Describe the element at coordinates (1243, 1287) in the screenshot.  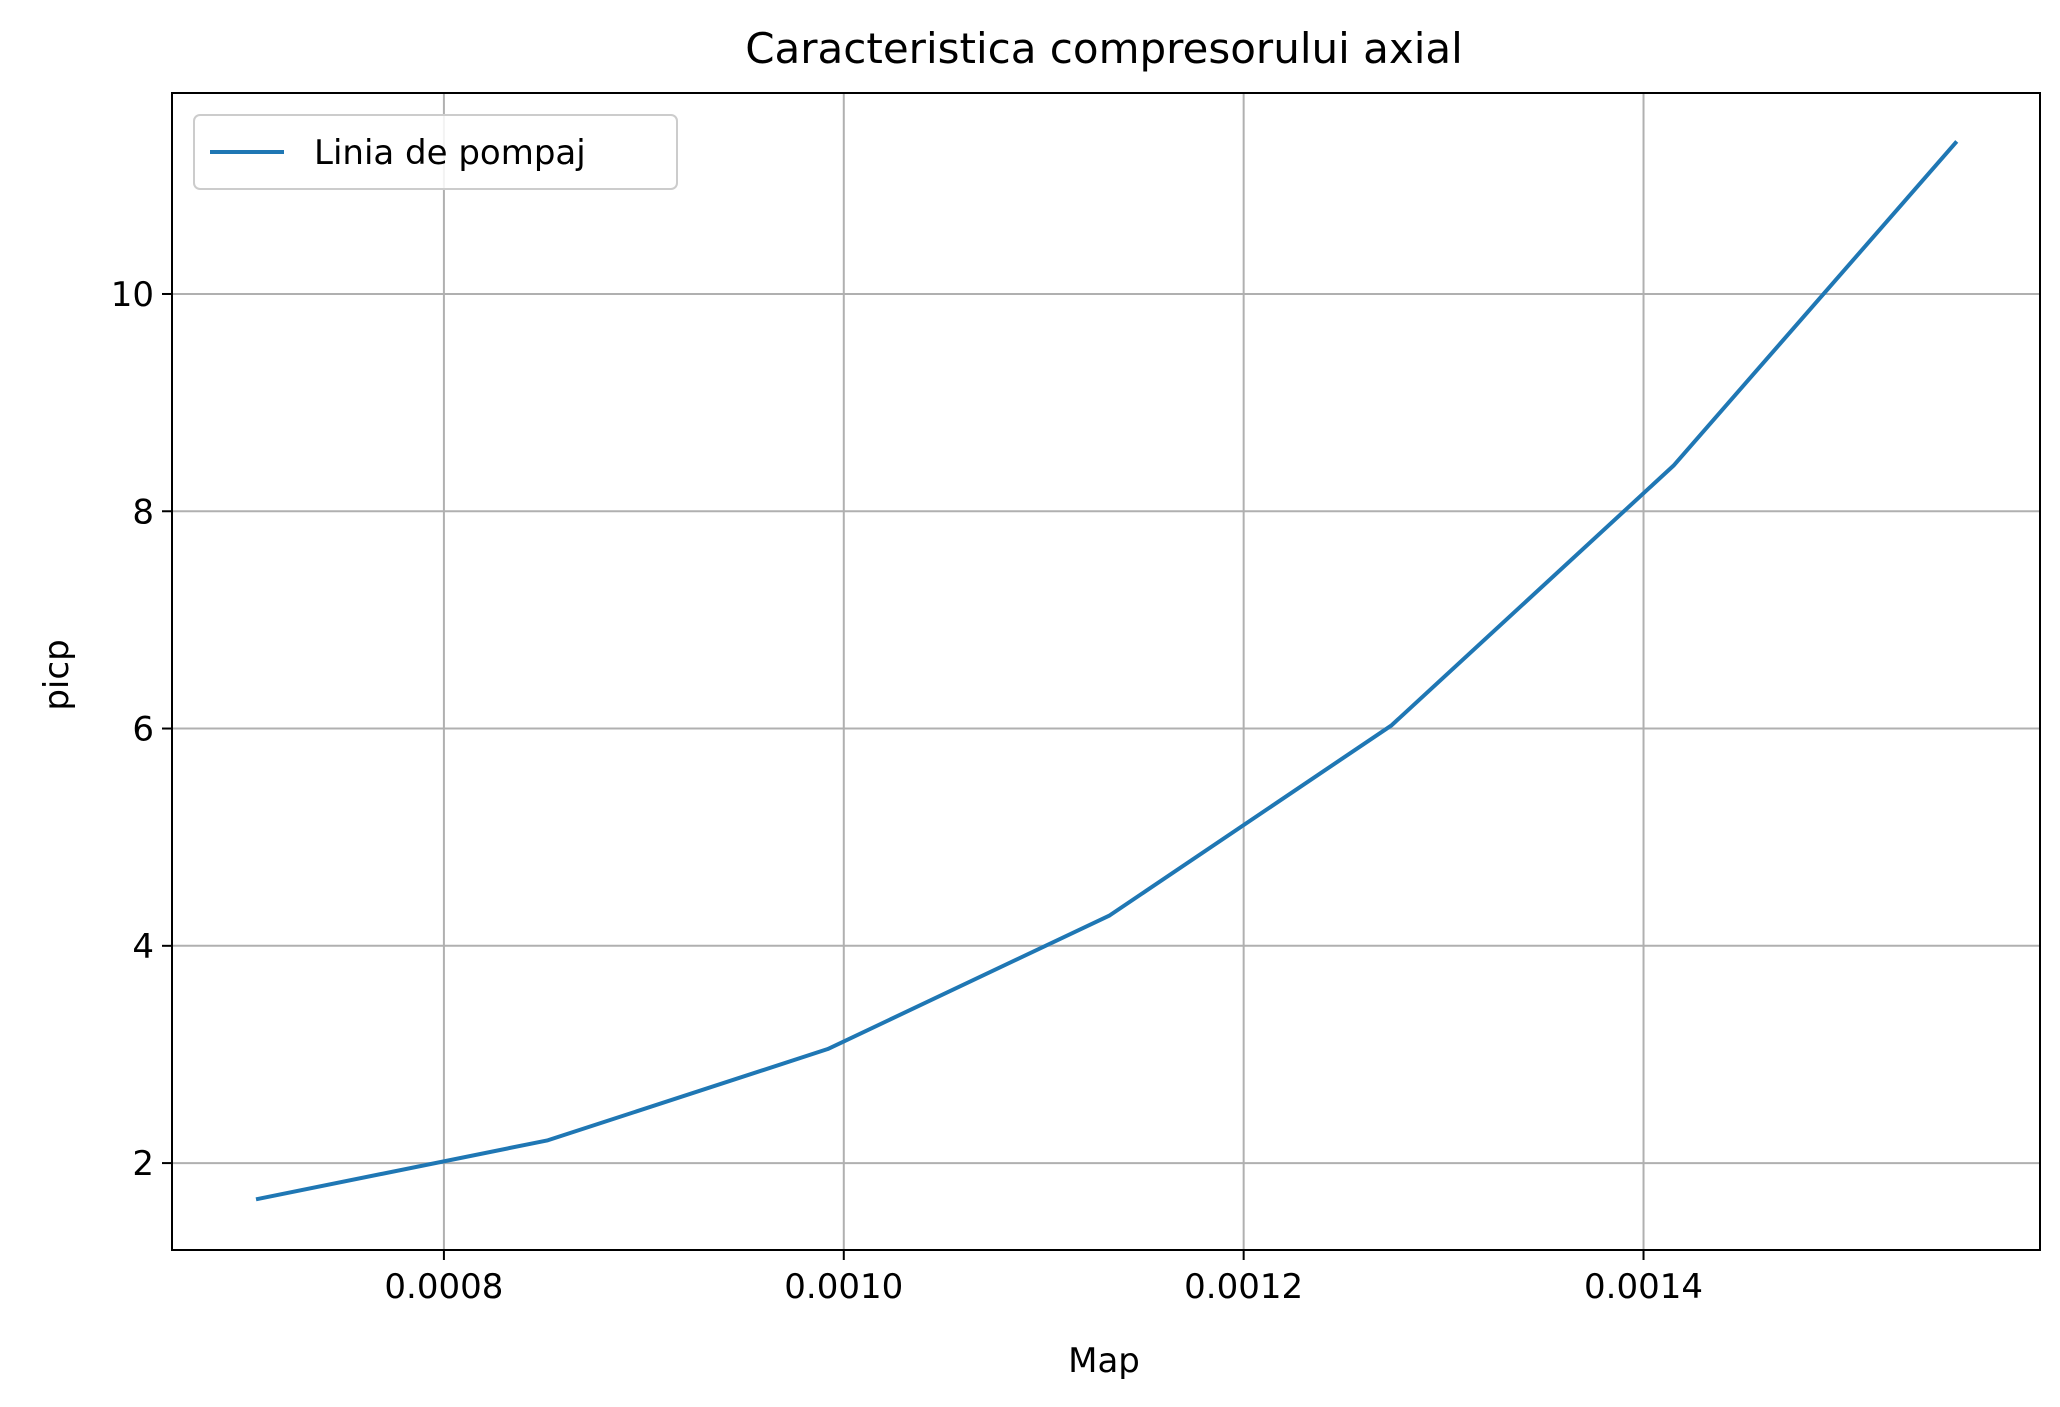
I see `x-tick-label: 0.0012` at that location.